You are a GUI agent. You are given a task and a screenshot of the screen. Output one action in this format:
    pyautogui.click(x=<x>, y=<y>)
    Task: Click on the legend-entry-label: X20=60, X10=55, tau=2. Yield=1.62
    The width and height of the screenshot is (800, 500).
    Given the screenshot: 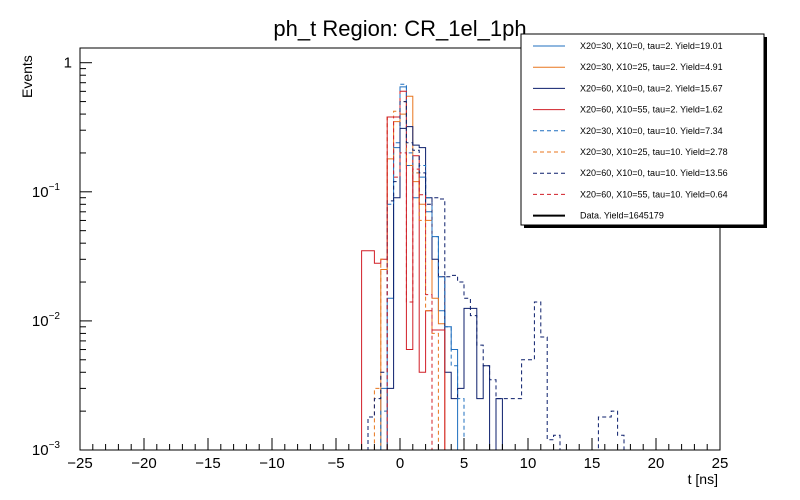 What is the action you would take?
    pyautogui.click(x=651, y=110)
    